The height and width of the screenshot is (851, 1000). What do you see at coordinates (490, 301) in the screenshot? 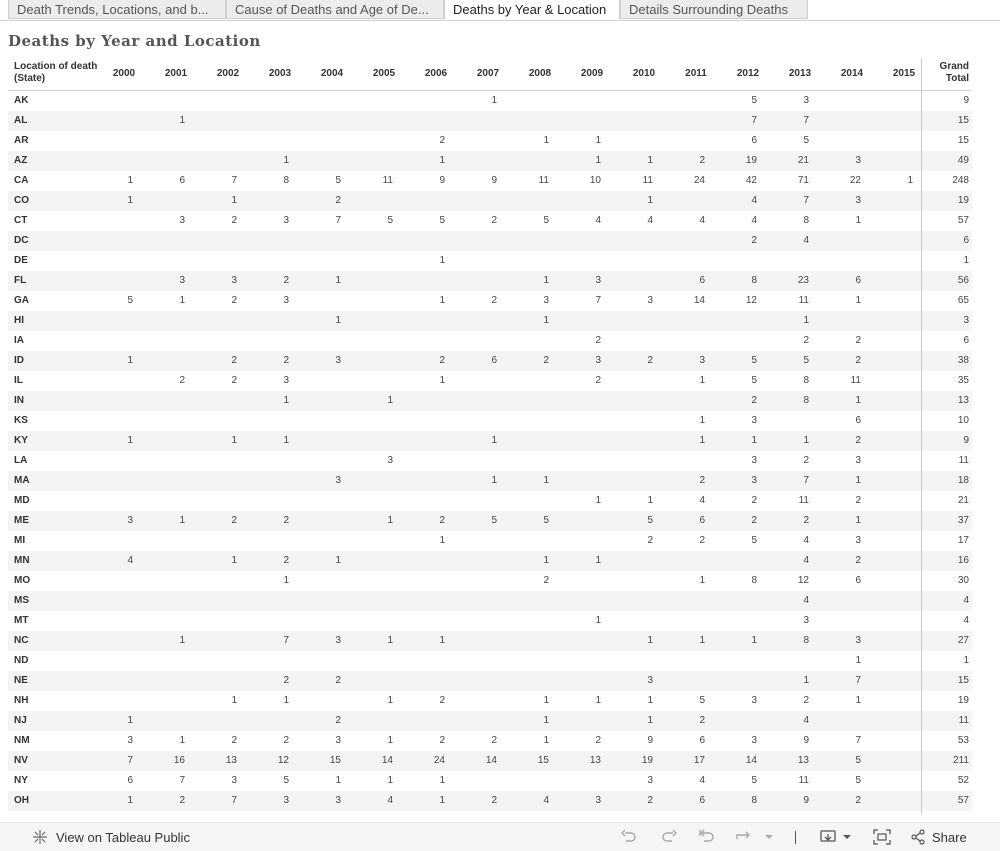
I see `table-row: GA 5 1 2 3 1 2 3 7 3 14 12 11 1 65` at bounding box center [490, 301].